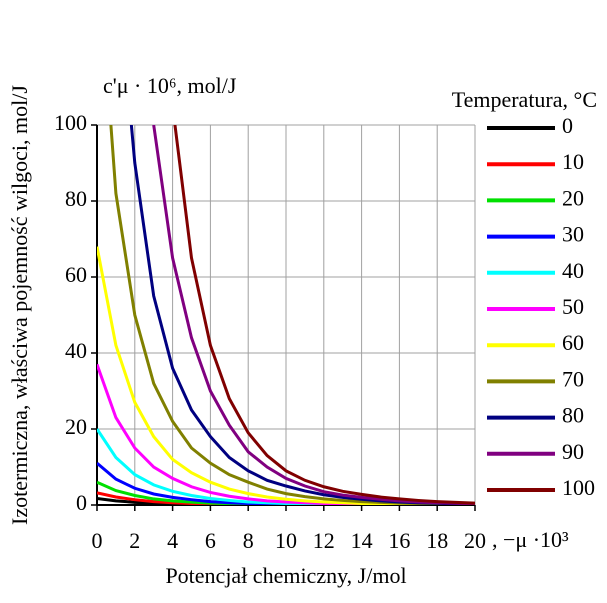 The width and height of the screenshot is (607, 603). What do you see at coordinates (530, 539) in the screenshot?
I see `x-unit-label: , −μ ·10³` at bounding box center [530, 539].